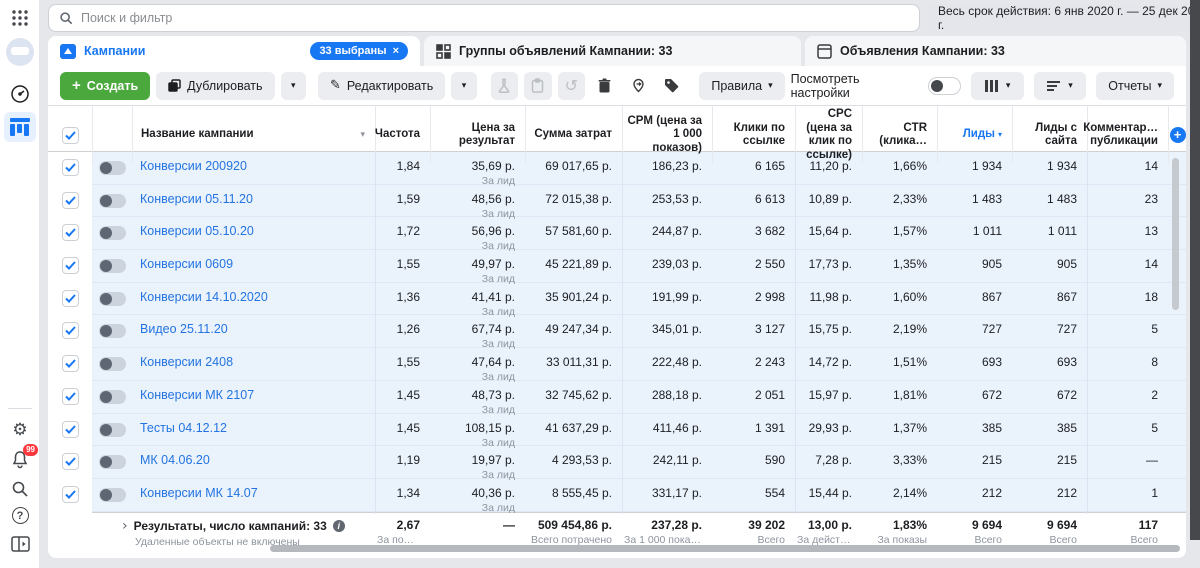 The image size is (1200, 568). Describe the element at coordinates (1125, 135) in the screenshot. I see `header-comments: Комментар… публикации` at that location.